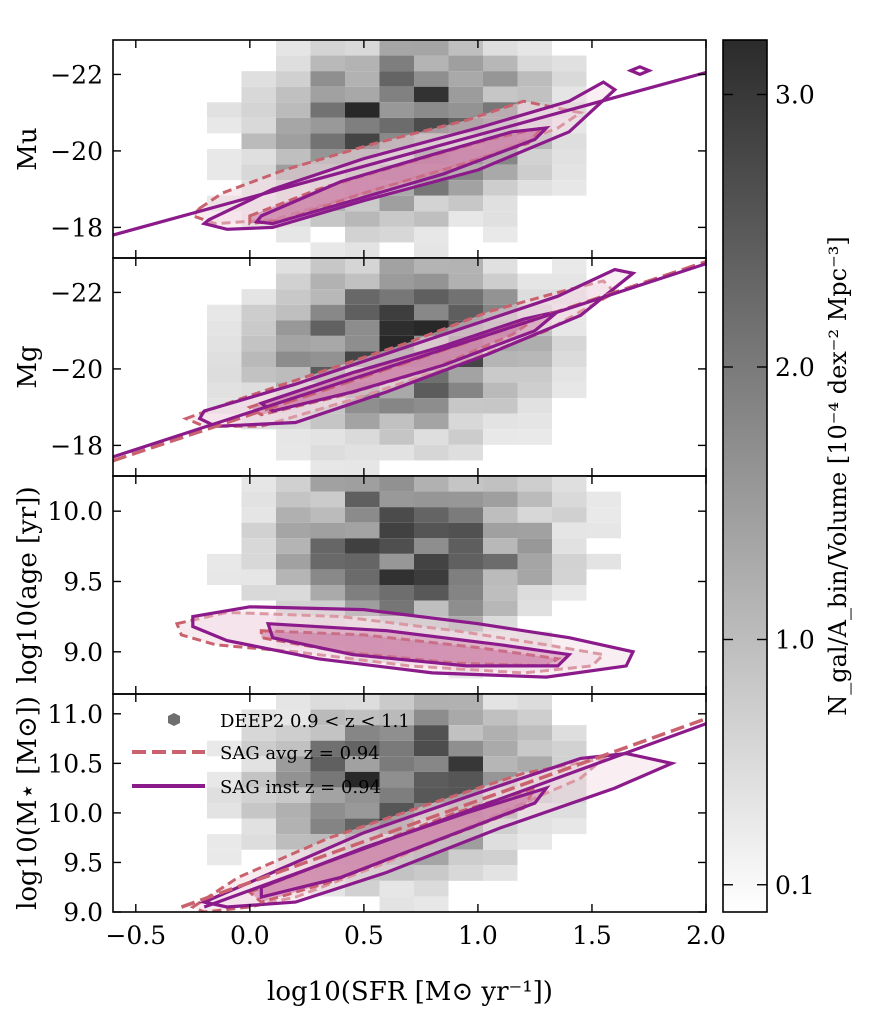  What do you see at coordinates (76, 445) in the screenshot?
I see `y-tick-label: −18` at bounding box center [76, 445].